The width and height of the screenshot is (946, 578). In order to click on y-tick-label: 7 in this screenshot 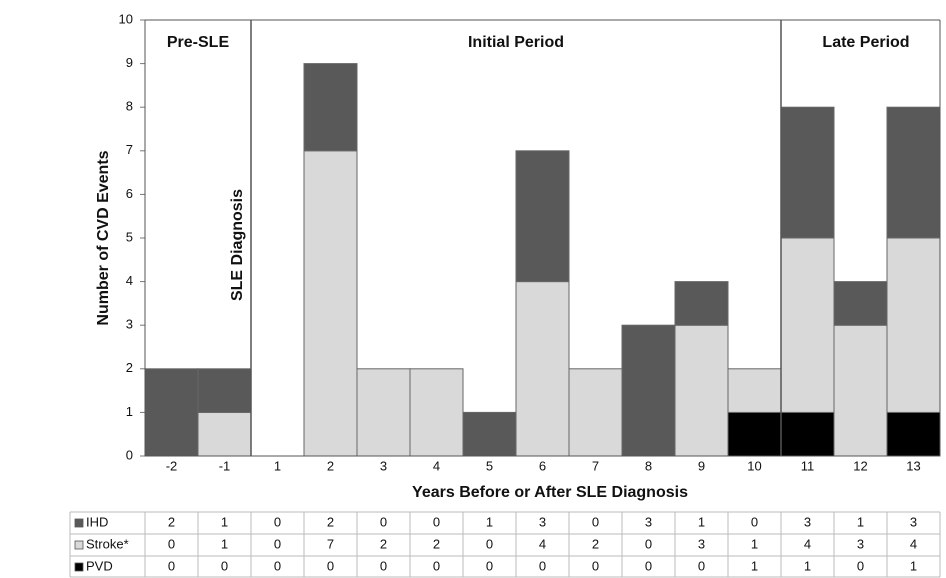, I will do `click(129, 149)`.